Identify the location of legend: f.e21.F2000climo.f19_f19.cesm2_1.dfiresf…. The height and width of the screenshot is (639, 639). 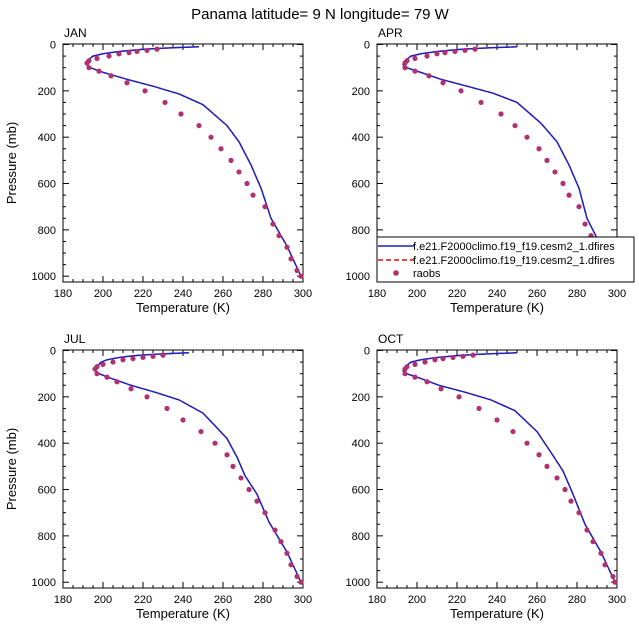
(505, 259).